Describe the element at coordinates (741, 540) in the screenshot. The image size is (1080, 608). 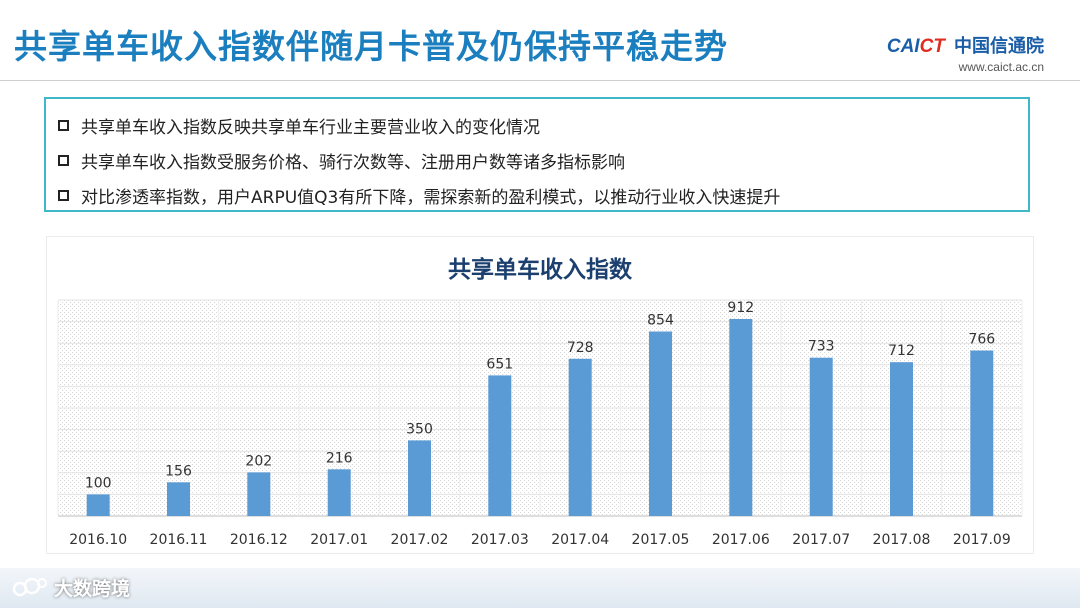
I see `x-tick-label: 2017.06` at that location.